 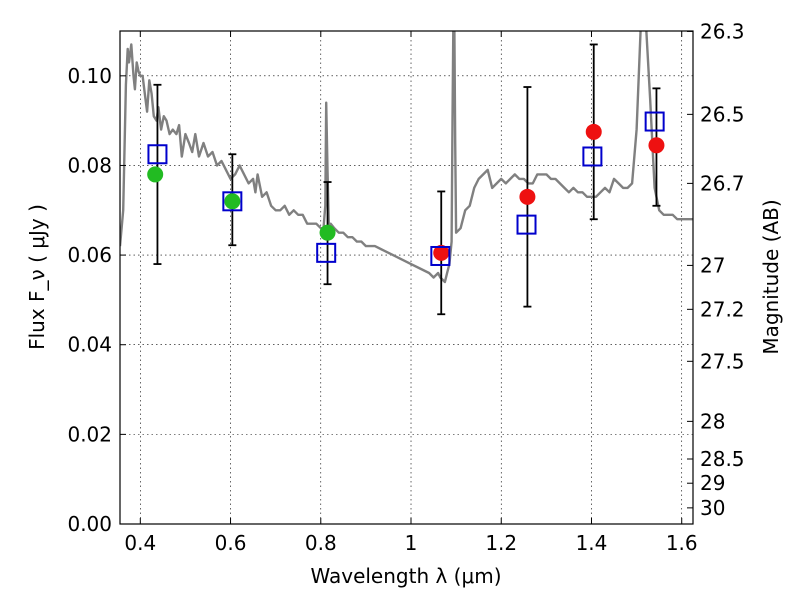 What do you see at coordinates (771, 276) in the screenshot?
I see `y2-axis-label: Magnitude (AB)` at bounding box center [771, 276].